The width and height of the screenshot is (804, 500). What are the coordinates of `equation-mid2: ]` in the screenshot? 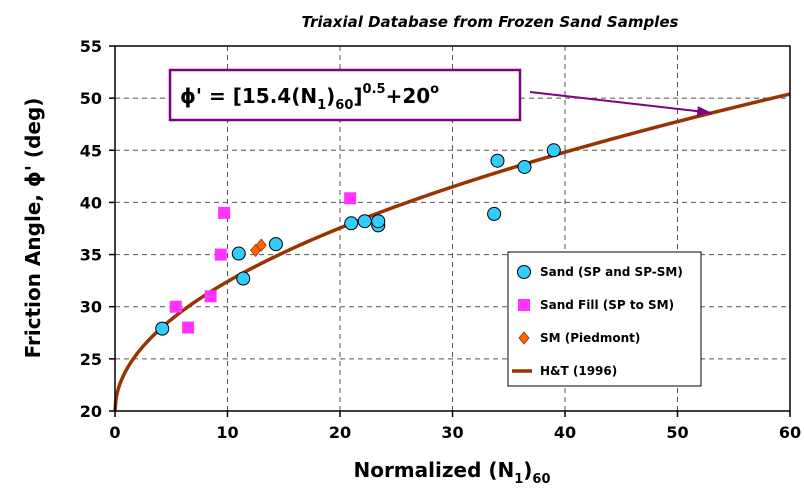 It's located at (357, 96).